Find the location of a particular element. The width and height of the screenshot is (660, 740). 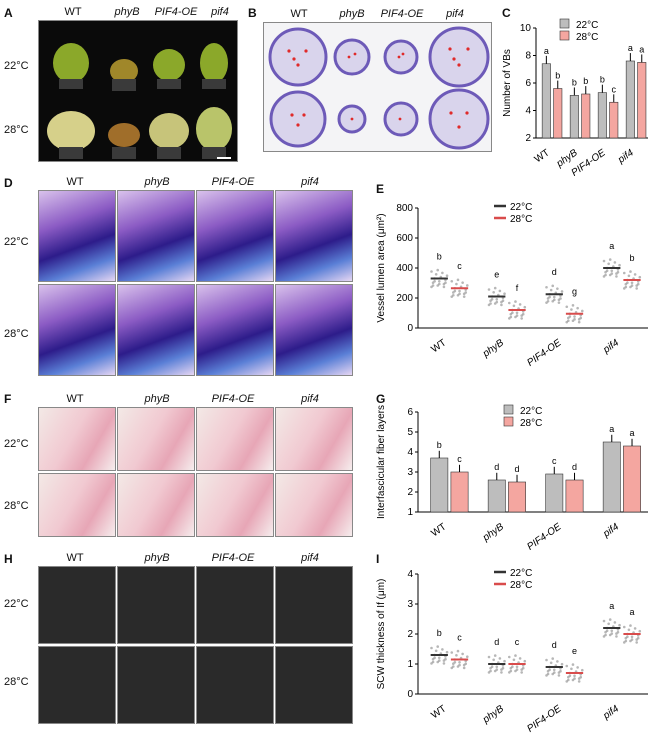

y-tick-label: 200 is located at coordinates (404, 298).